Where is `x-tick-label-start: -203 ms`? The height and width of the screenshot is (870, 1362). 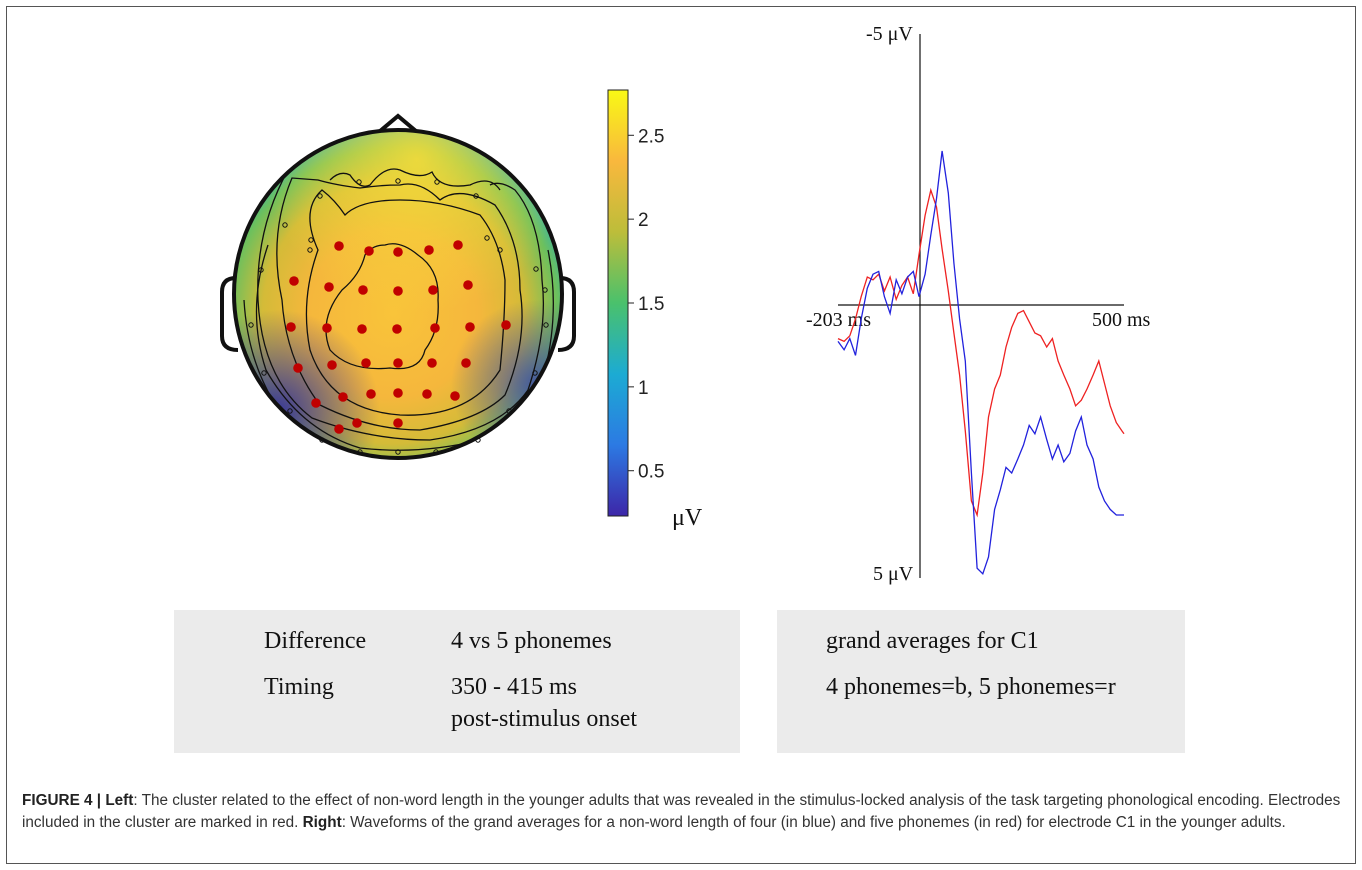
x-tick-label-start: -203 ms is located at coordinates (838, 320).